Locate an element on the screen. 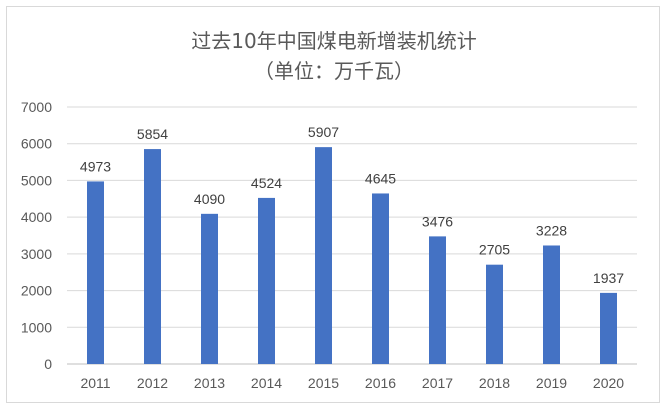  data-label: 1937 is located at coordinates (608, 278).